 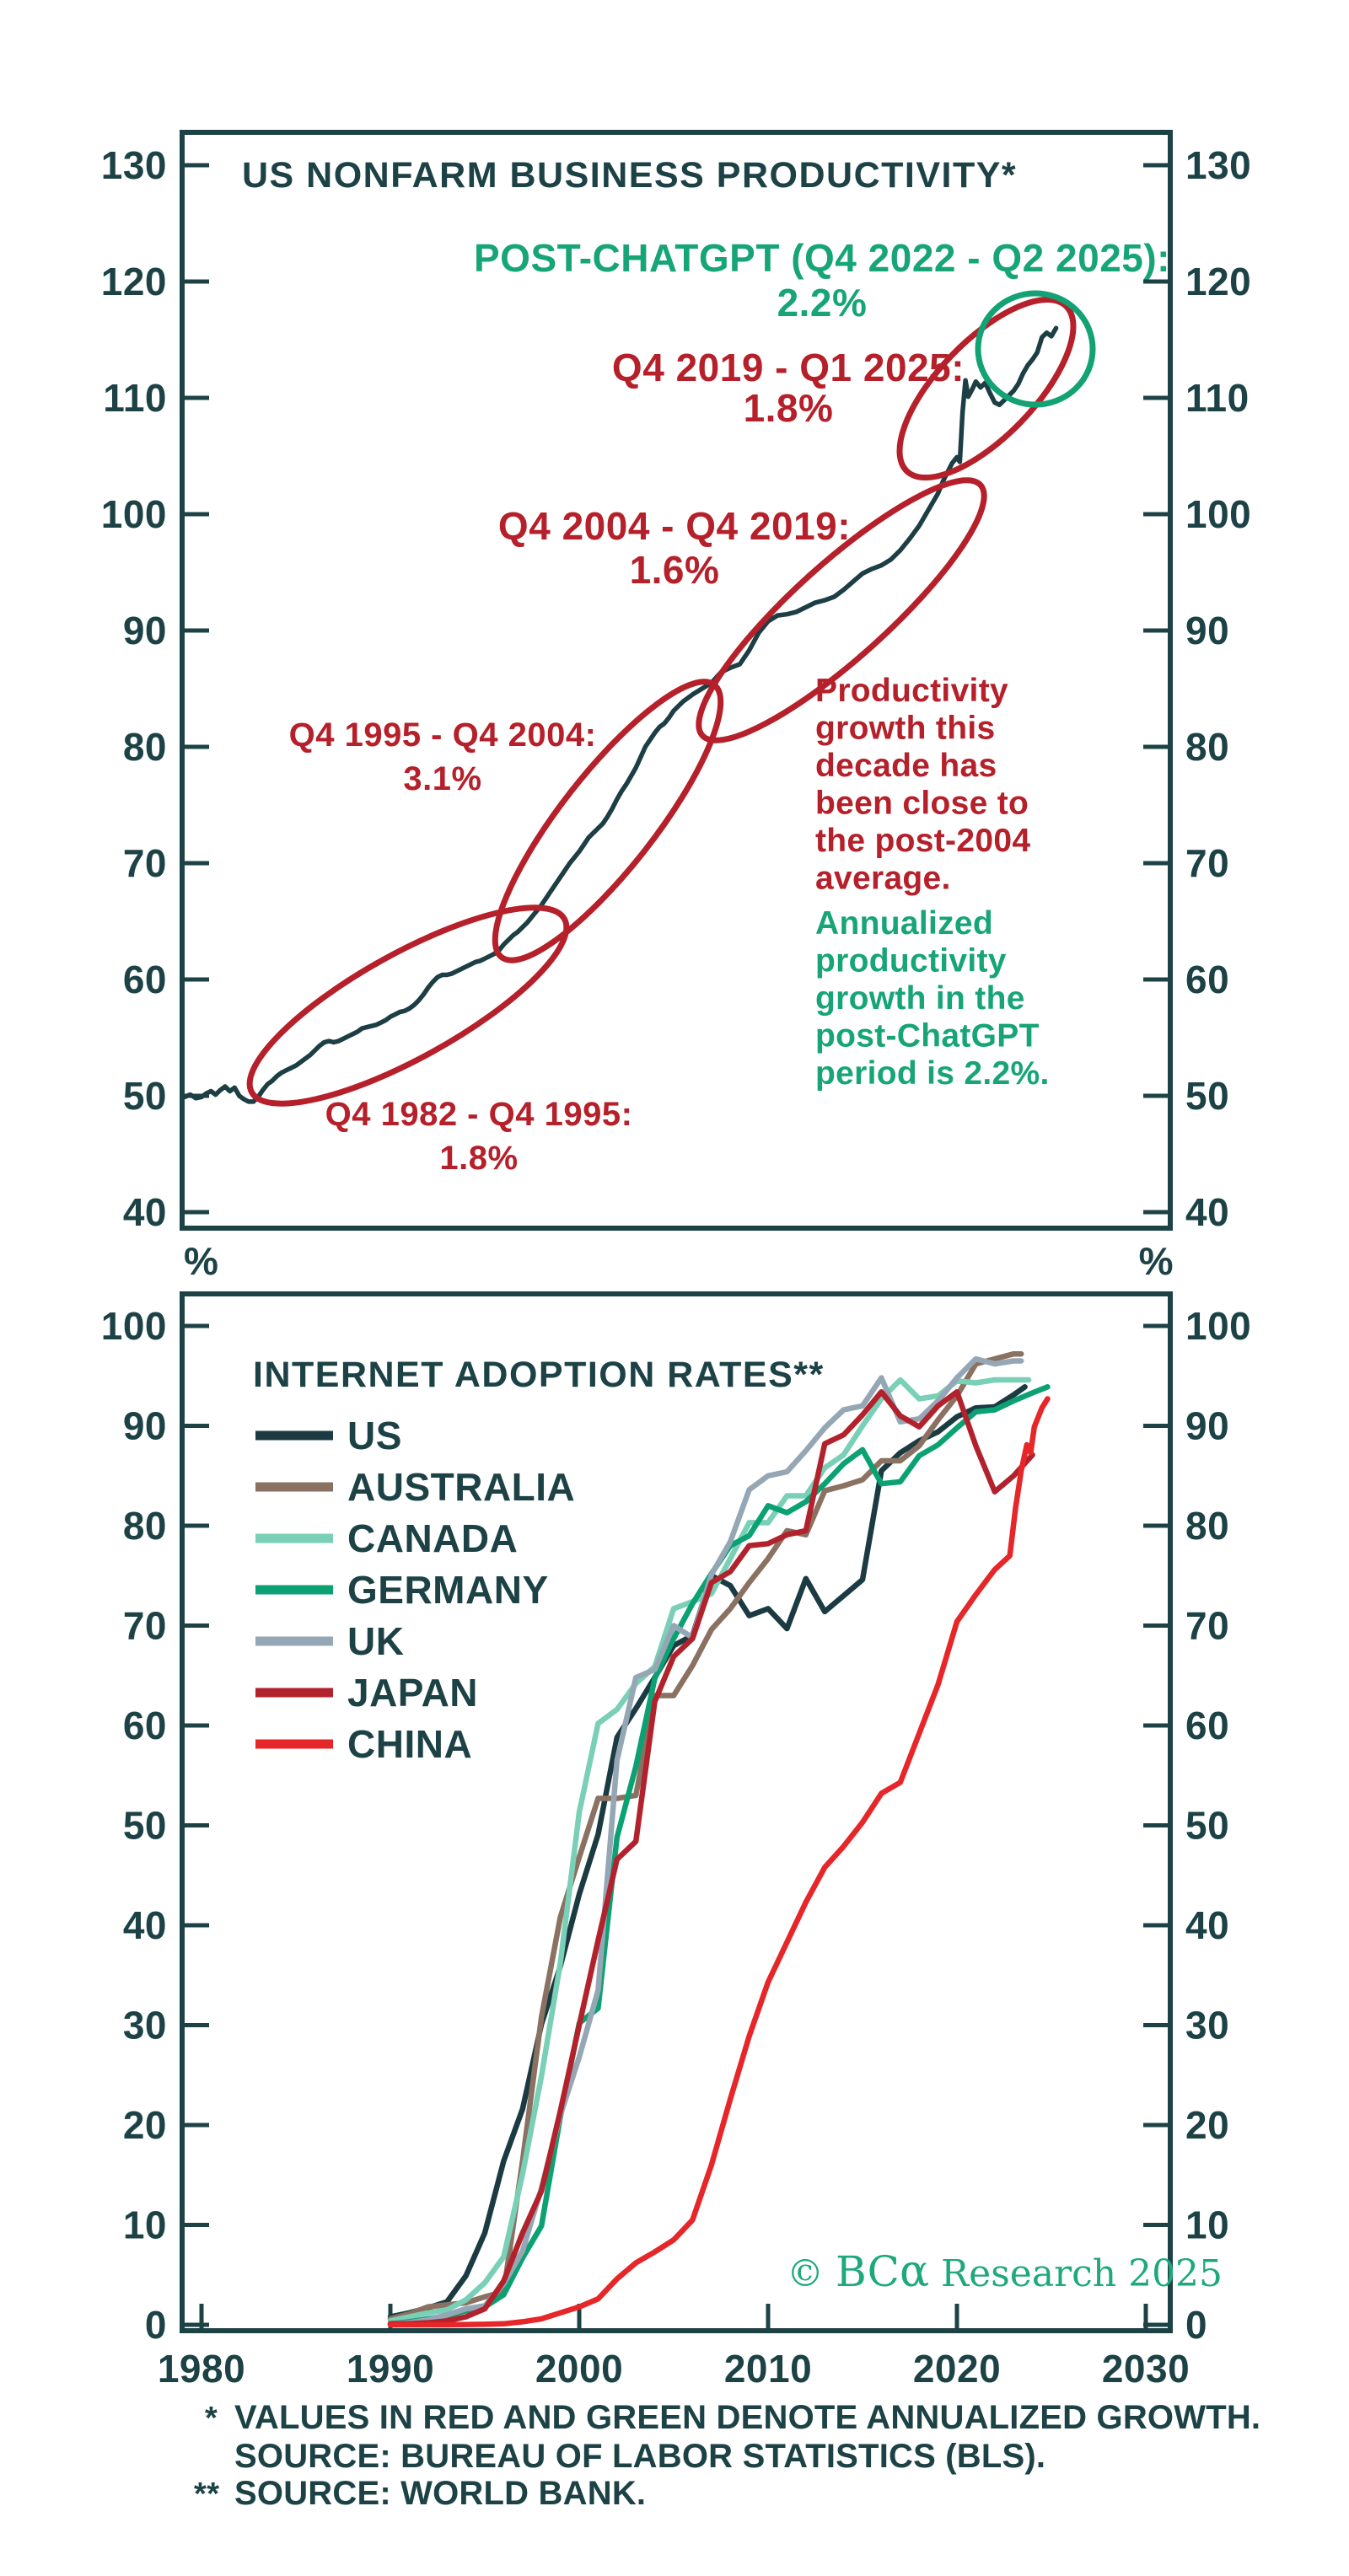 I want to click on legend-label: AUSTRALIA, so click(x=461, y=1487).